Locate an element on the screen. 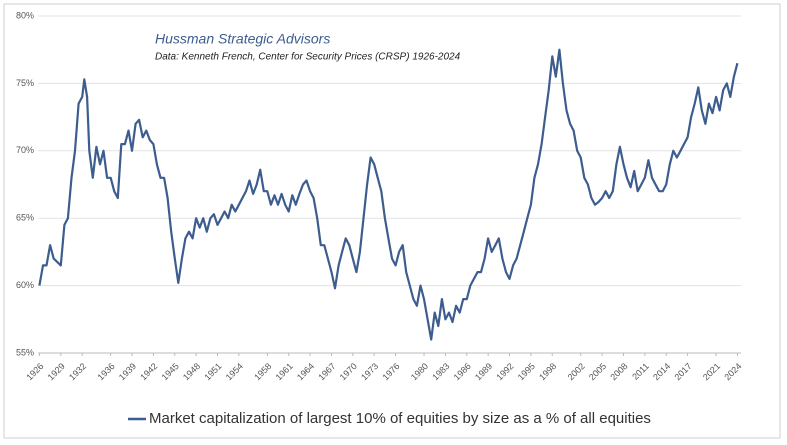 This screenshot has width=787, height=445. x-tick-label: 1986 is located at coordinates (462, 371).